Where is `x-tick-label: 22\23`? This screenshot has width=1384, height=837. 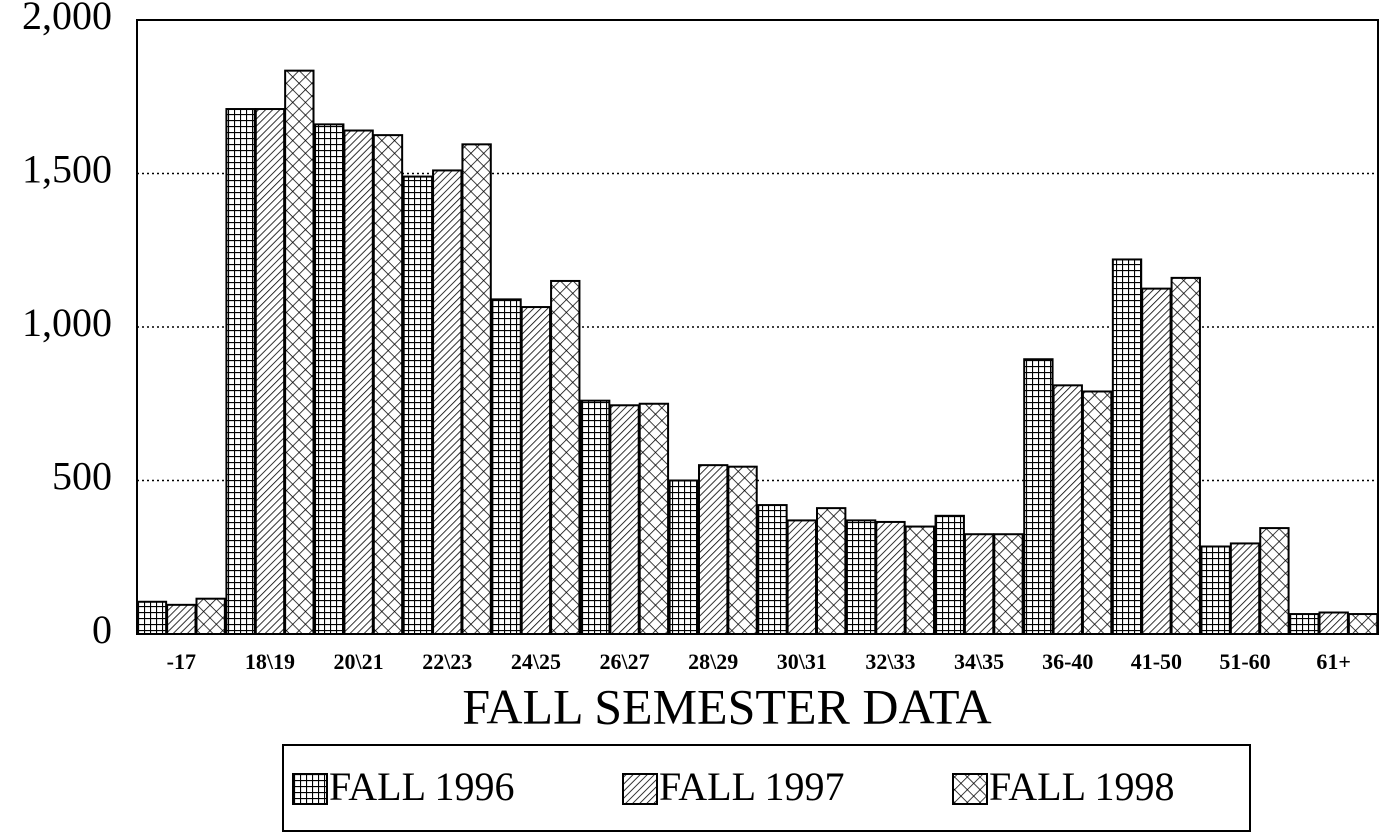
x-tick-label: 22\23 is located at coordinates (447, 661).